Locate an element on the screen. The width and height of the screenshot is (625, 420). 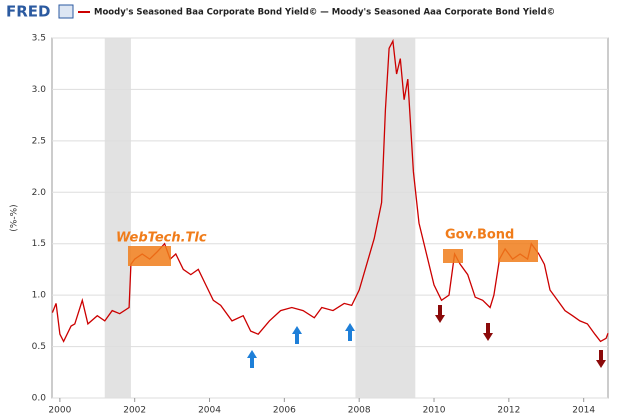
x-tick-label: 2010 is located at coordinates (434, 411).